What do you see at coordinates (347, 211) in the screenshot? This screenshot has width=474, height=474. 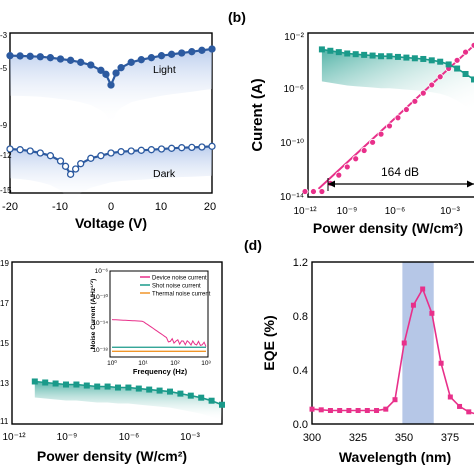 I see `b-xtick-1: 10⁻⁹` at bounding box center [347, 211].